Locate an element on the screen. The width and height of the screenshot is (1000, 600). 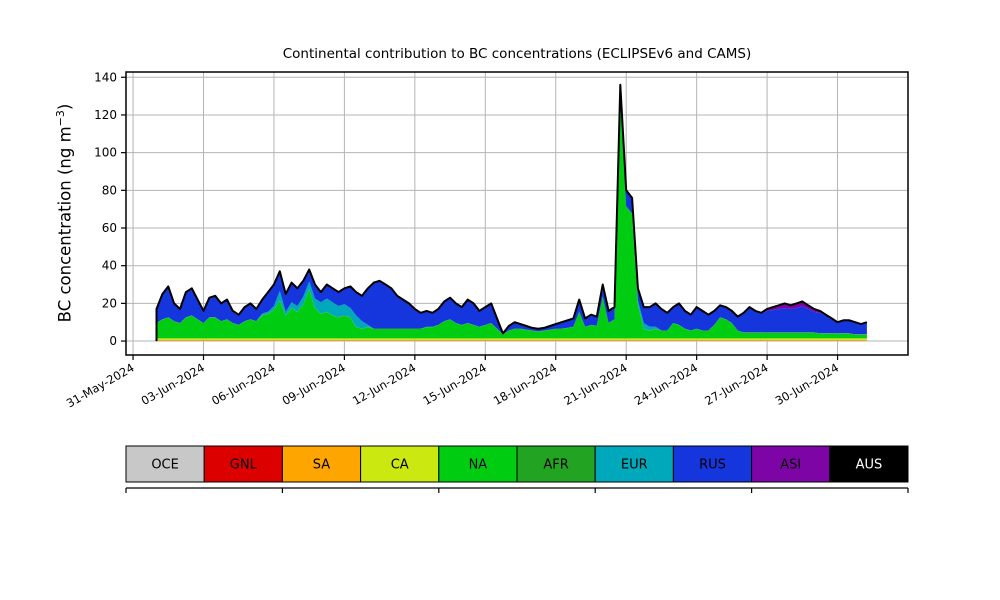
legend-label-AUS: AUS is located at coordinates (869, 465).